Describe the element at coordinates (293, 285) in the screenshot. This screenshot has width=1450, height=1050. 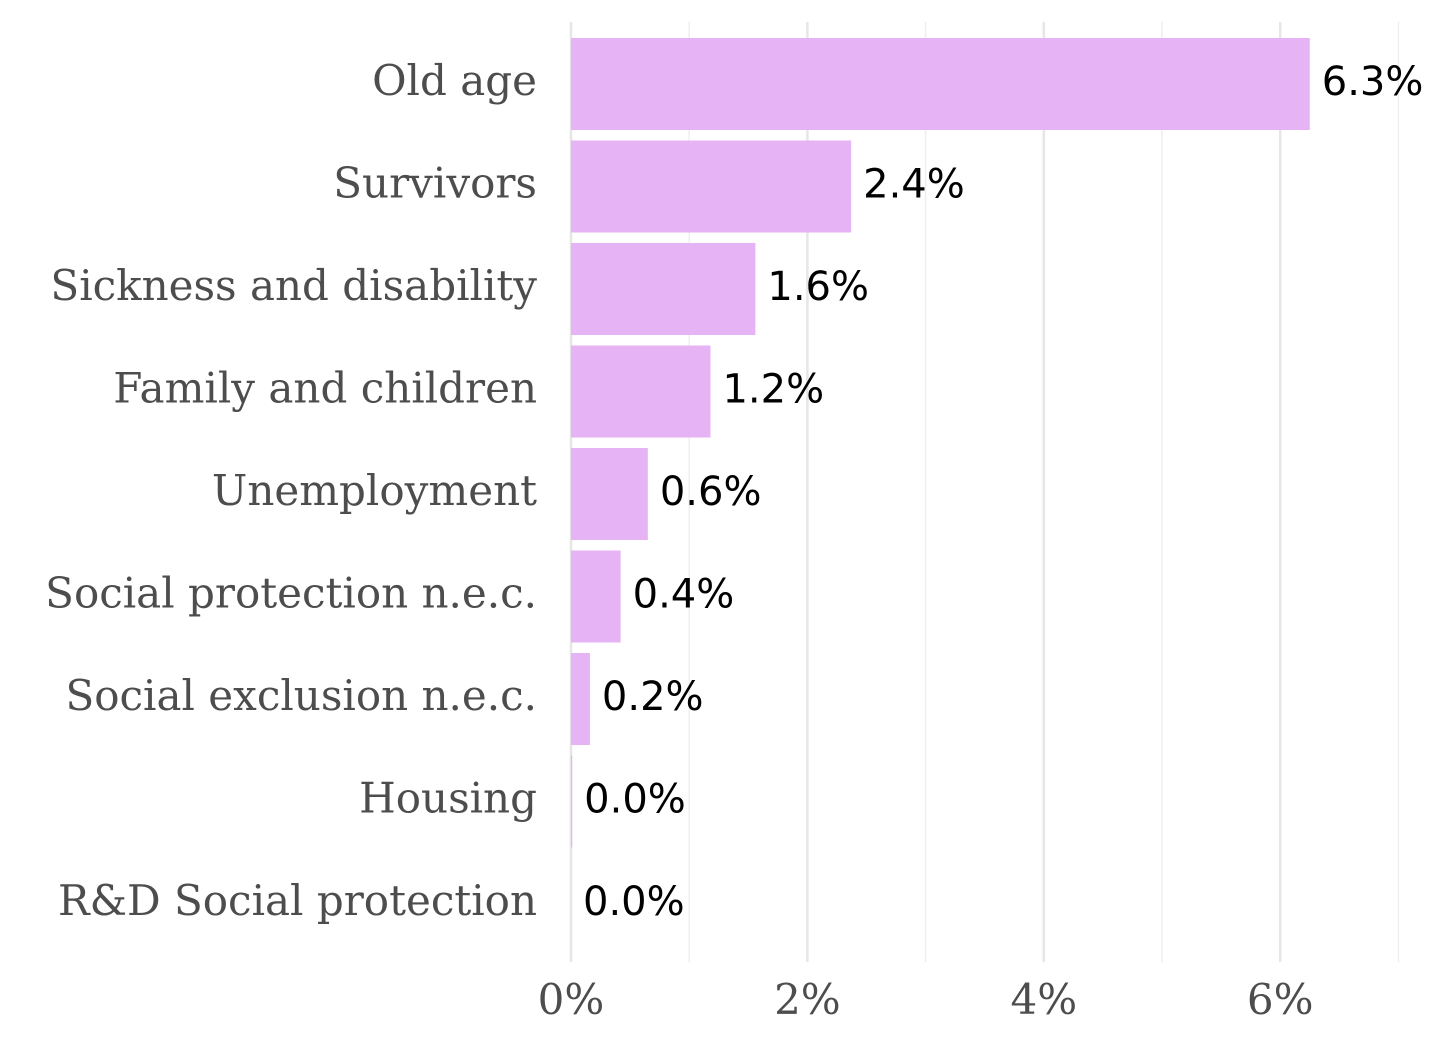
I see `category-label: Sickness and disability` at that location.